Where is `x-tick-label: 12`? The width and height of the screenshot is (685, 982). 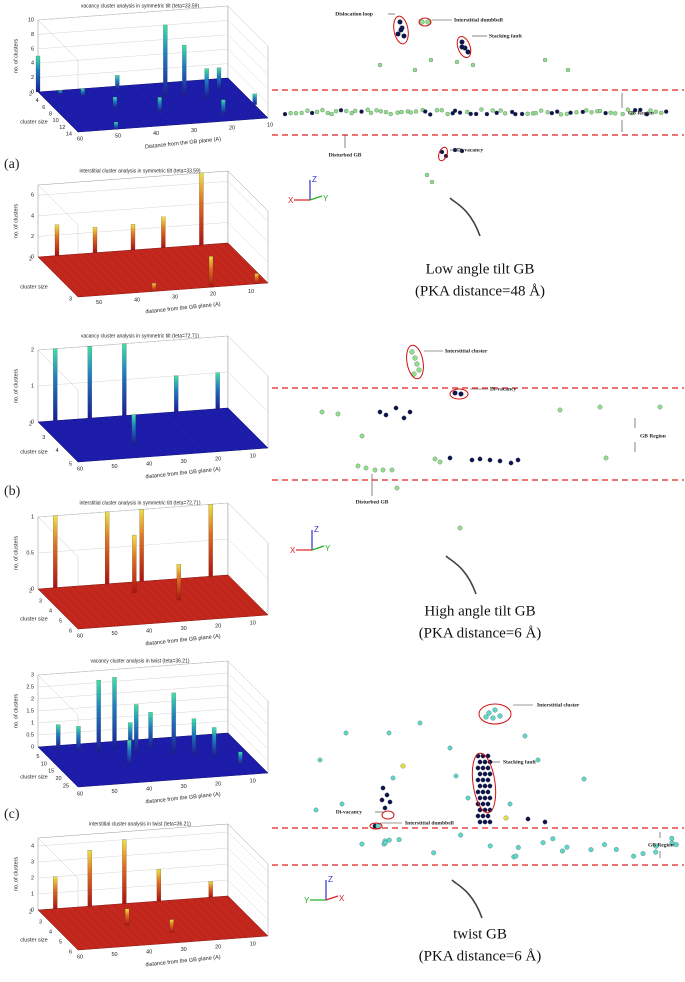
x-tick-label: 12 is located at coordinates (62, 128).